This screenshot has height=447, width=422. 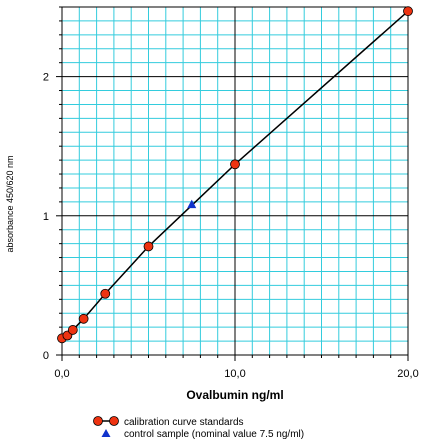 I want to click on legend-control-icon, so click(x=106, y=433).